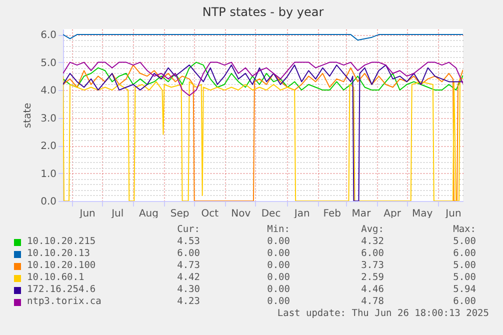  Describe the element at coordinates (464, 230) in the screenshot. I see `text: Max:` at that location.